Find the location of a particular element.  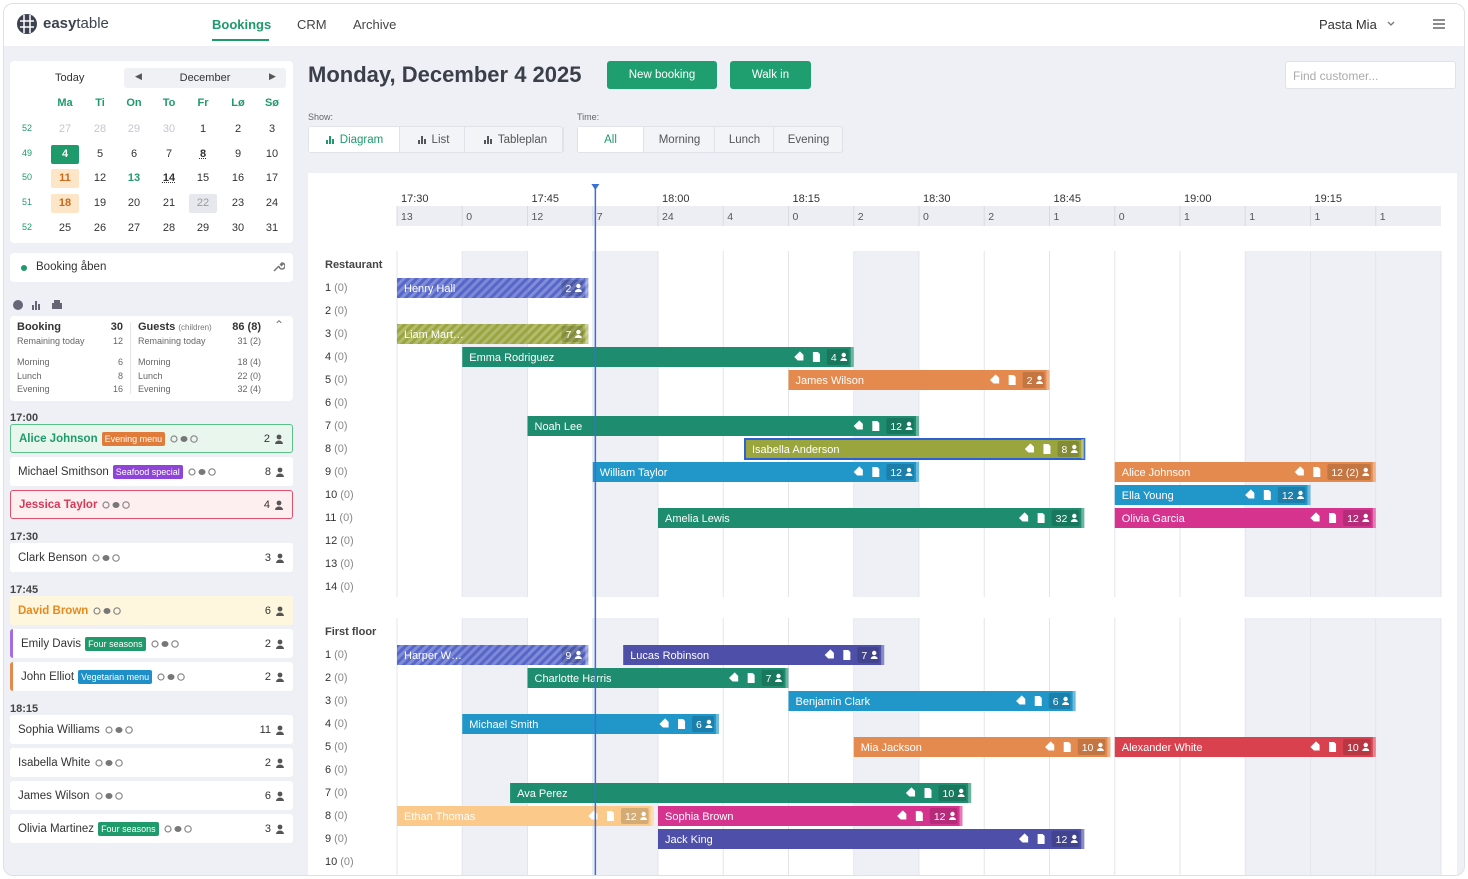

booking-bar: Benjamin Clark 6 is located at coordinates (932, 701).